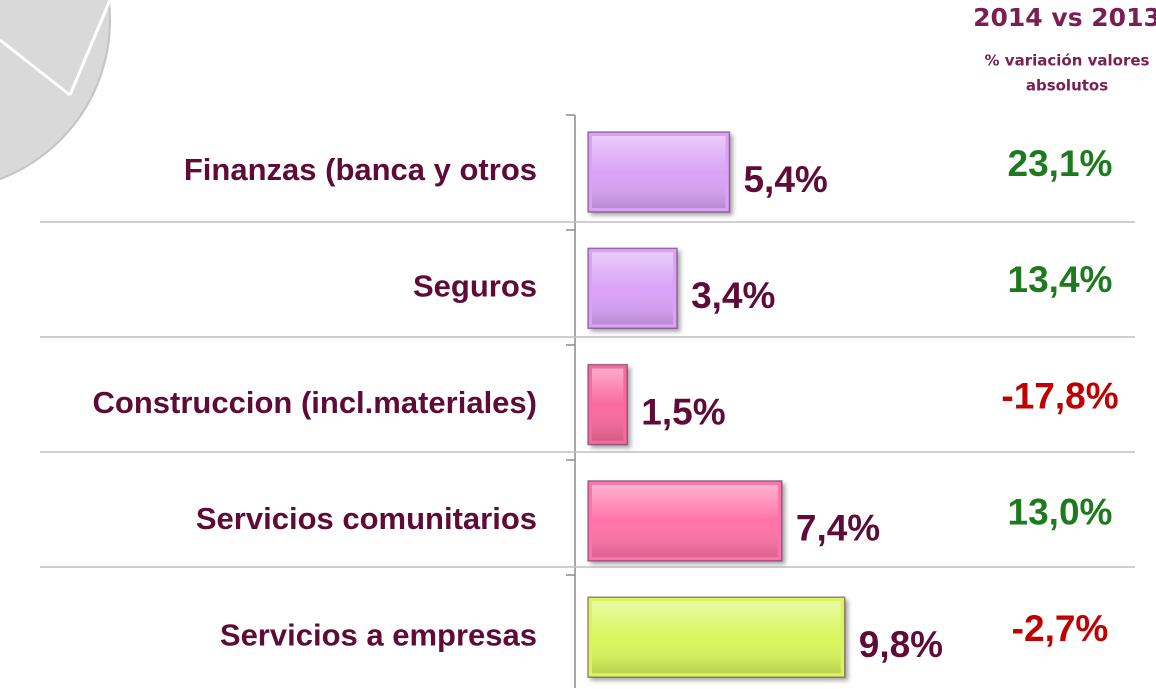  Describe the element at coordinates (1060, 279) in the screenshot. I see `variation-value: 13,4%` at that location.